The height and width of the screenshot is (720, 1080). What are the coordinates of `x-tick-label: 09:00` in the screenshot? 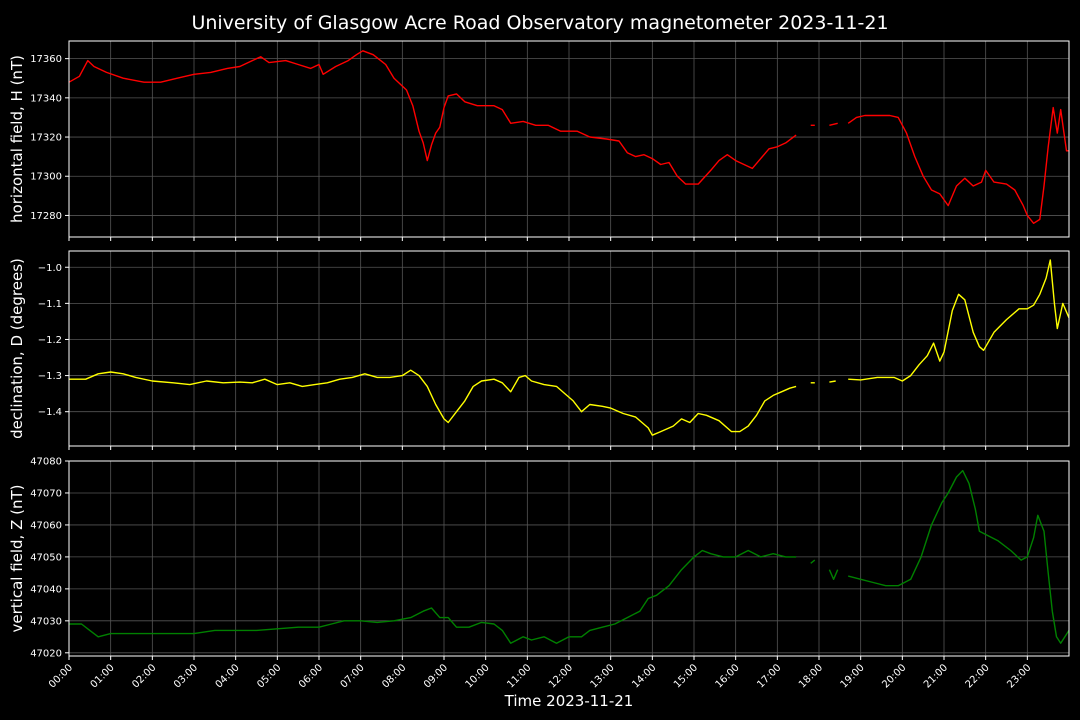 It's located at (436, 676).